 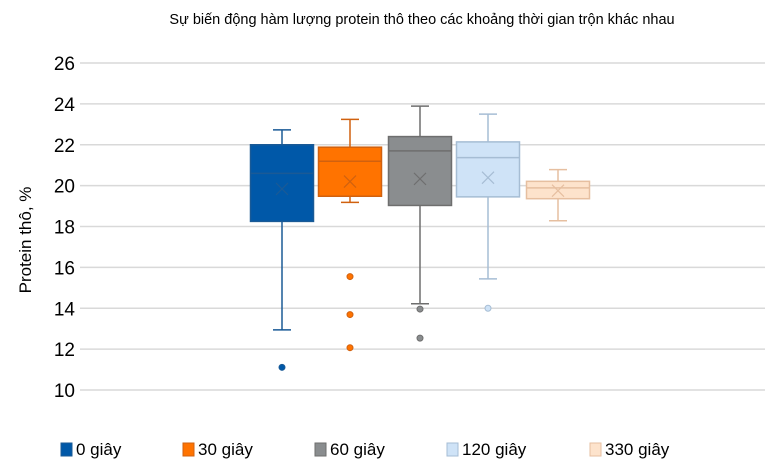 I want to click on legend-item: 30 giây, so click(x=217, y=449).